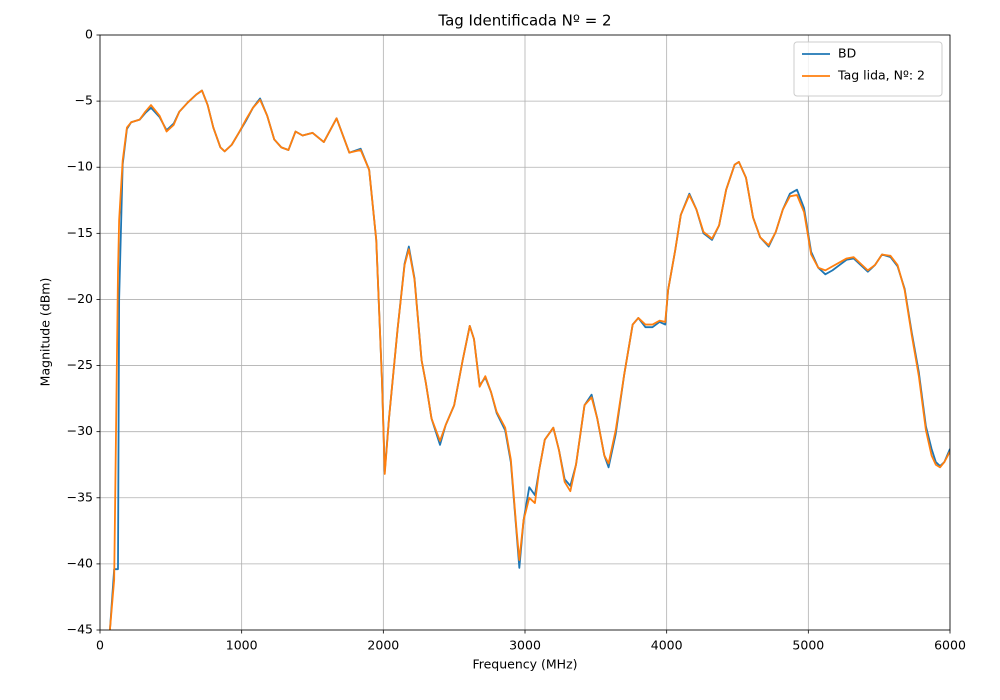 This screenshot has height=700, width=1000. I want to click on x-tick-label: 1000, so click(242, 645).